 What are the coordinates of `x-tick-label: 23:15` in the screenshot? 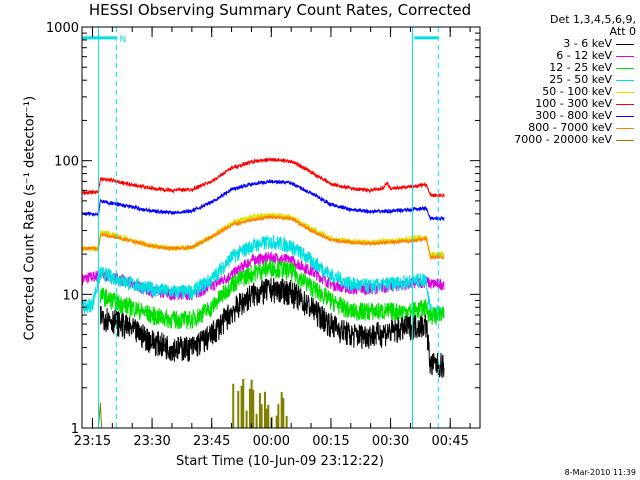 It's located at (92, 441).